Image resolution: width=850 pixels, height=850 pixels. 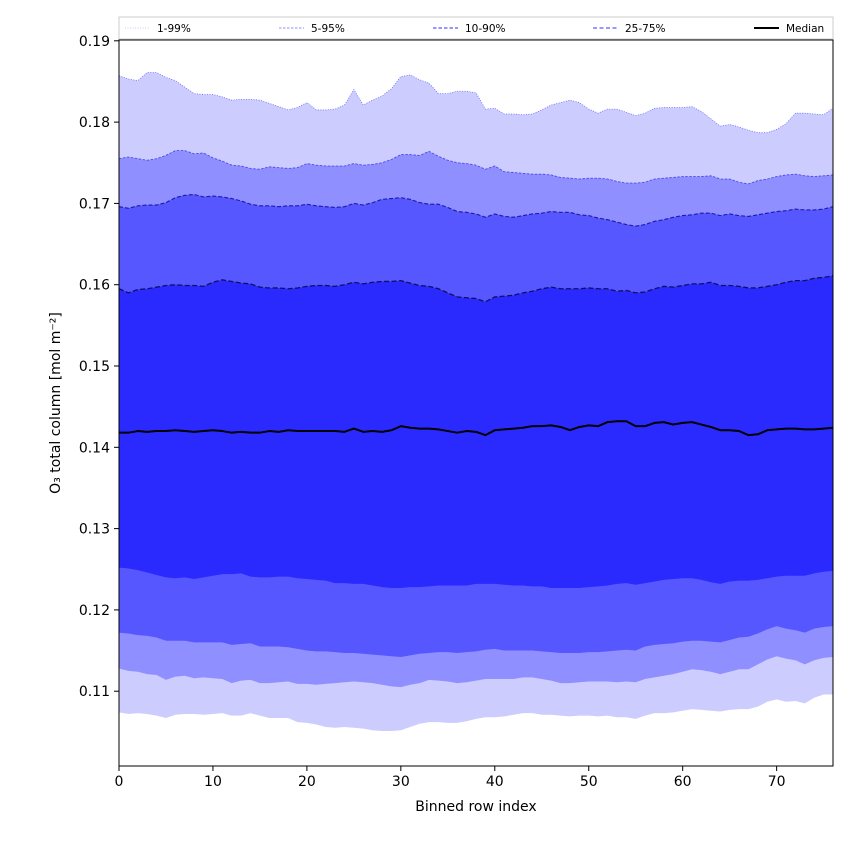 I want to click on x-tick-label: 50, so click(x=589, y=782).